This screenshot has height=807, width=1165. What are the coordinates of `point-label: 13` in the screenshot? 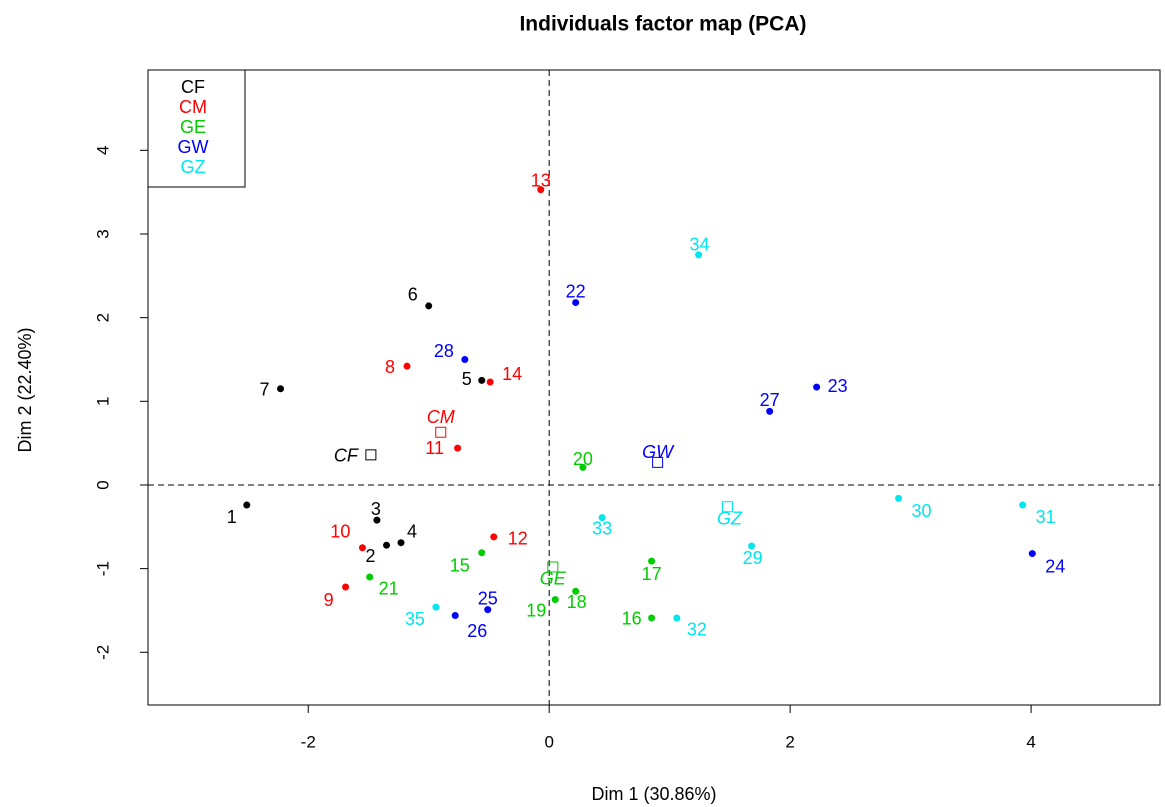 It's located at (541, 180).